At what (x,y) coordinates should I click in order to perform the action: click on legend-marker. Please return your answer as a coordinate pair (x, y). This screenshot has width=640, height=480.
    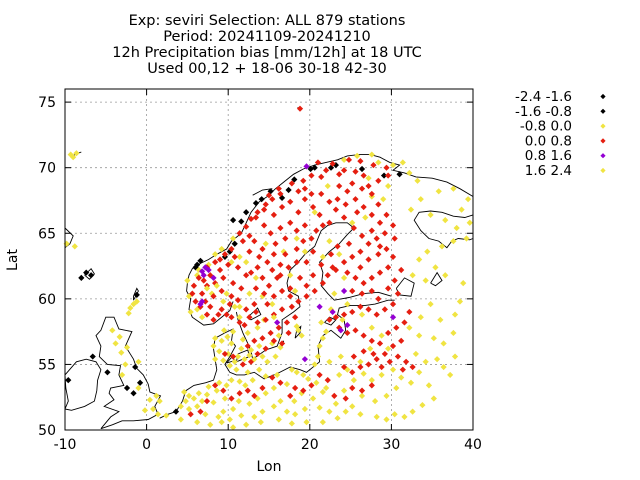
    Looking at the image, I should click on (603, 96).